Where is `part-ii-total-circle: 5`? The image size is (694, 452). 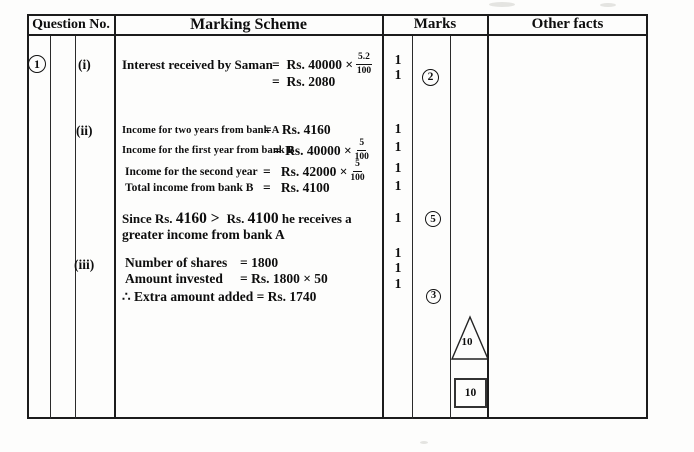 part-ii-total-circle: 5 is located at coordinates (433, 219).